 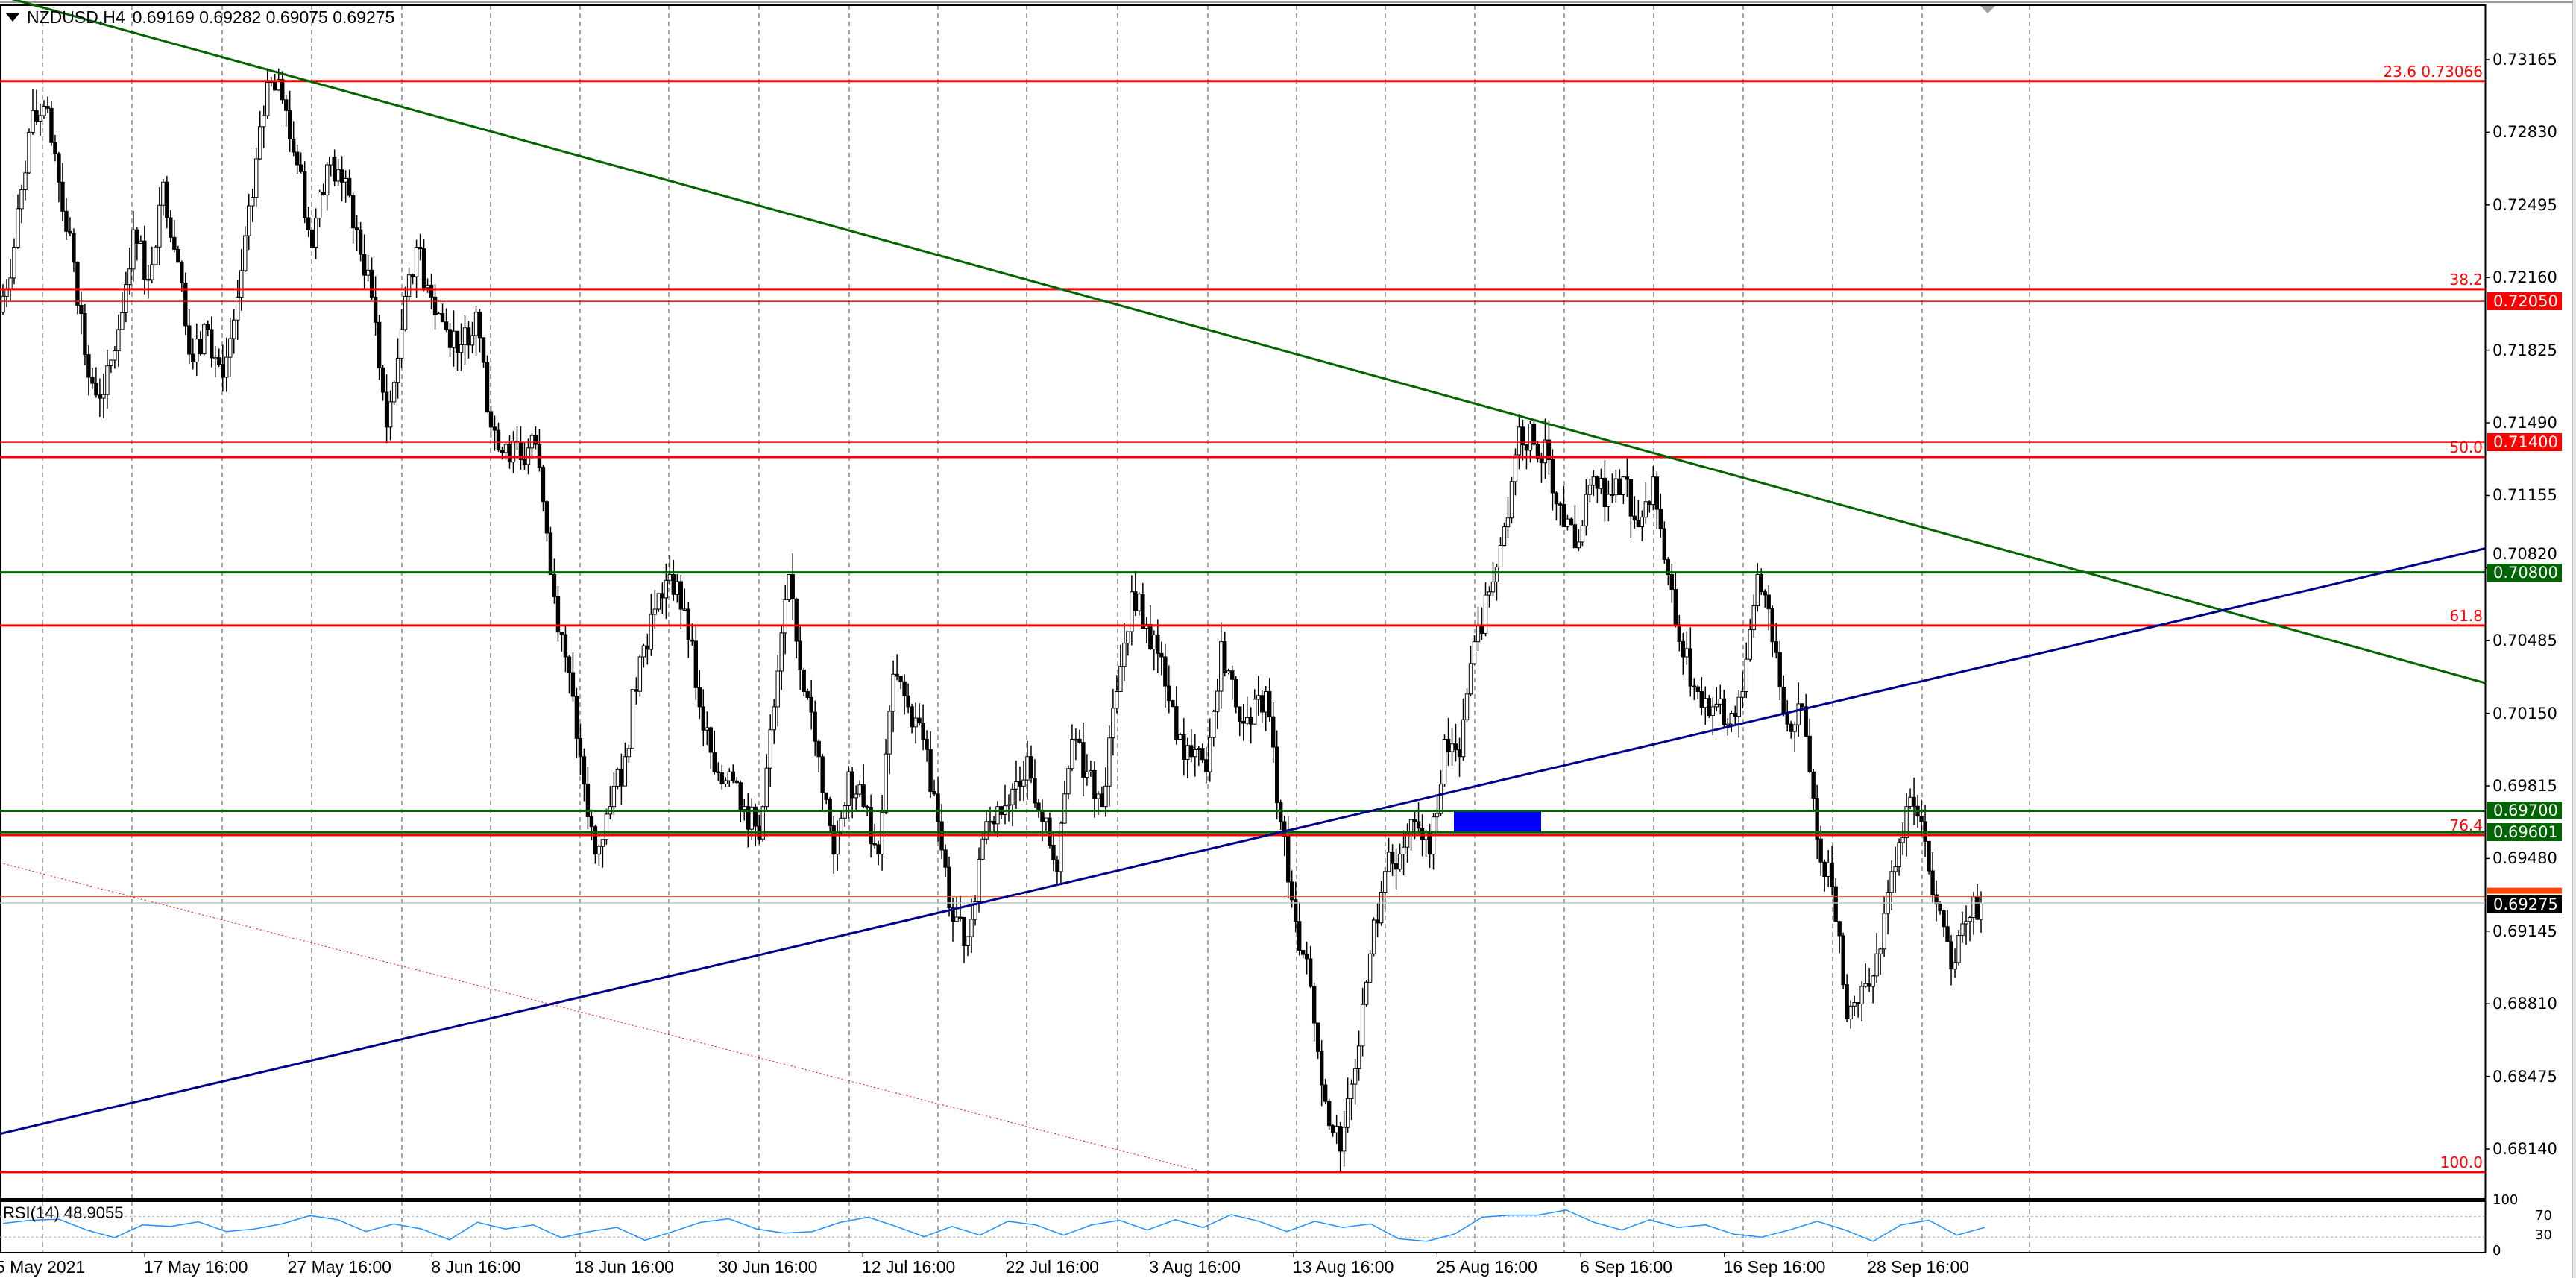 What do you see at coordinates (2524, 1004) in the screenshot?
I see `y-tick-label: 0.68810` at bounding box center [2524, 1004].